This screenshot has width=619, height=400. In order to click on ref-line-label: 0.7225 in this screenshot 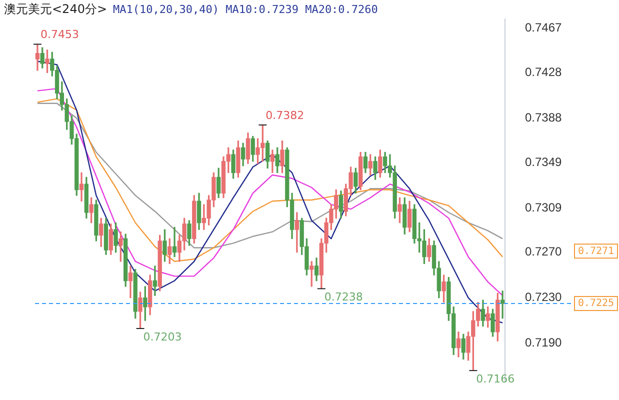, I will do `click(596, 304)`.